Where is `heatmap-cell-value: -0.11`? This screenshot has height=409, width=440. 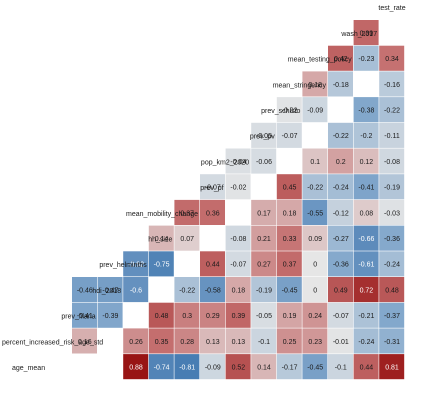
heatmap-cell-value: -0.11 is located at coordinates (392, 136).